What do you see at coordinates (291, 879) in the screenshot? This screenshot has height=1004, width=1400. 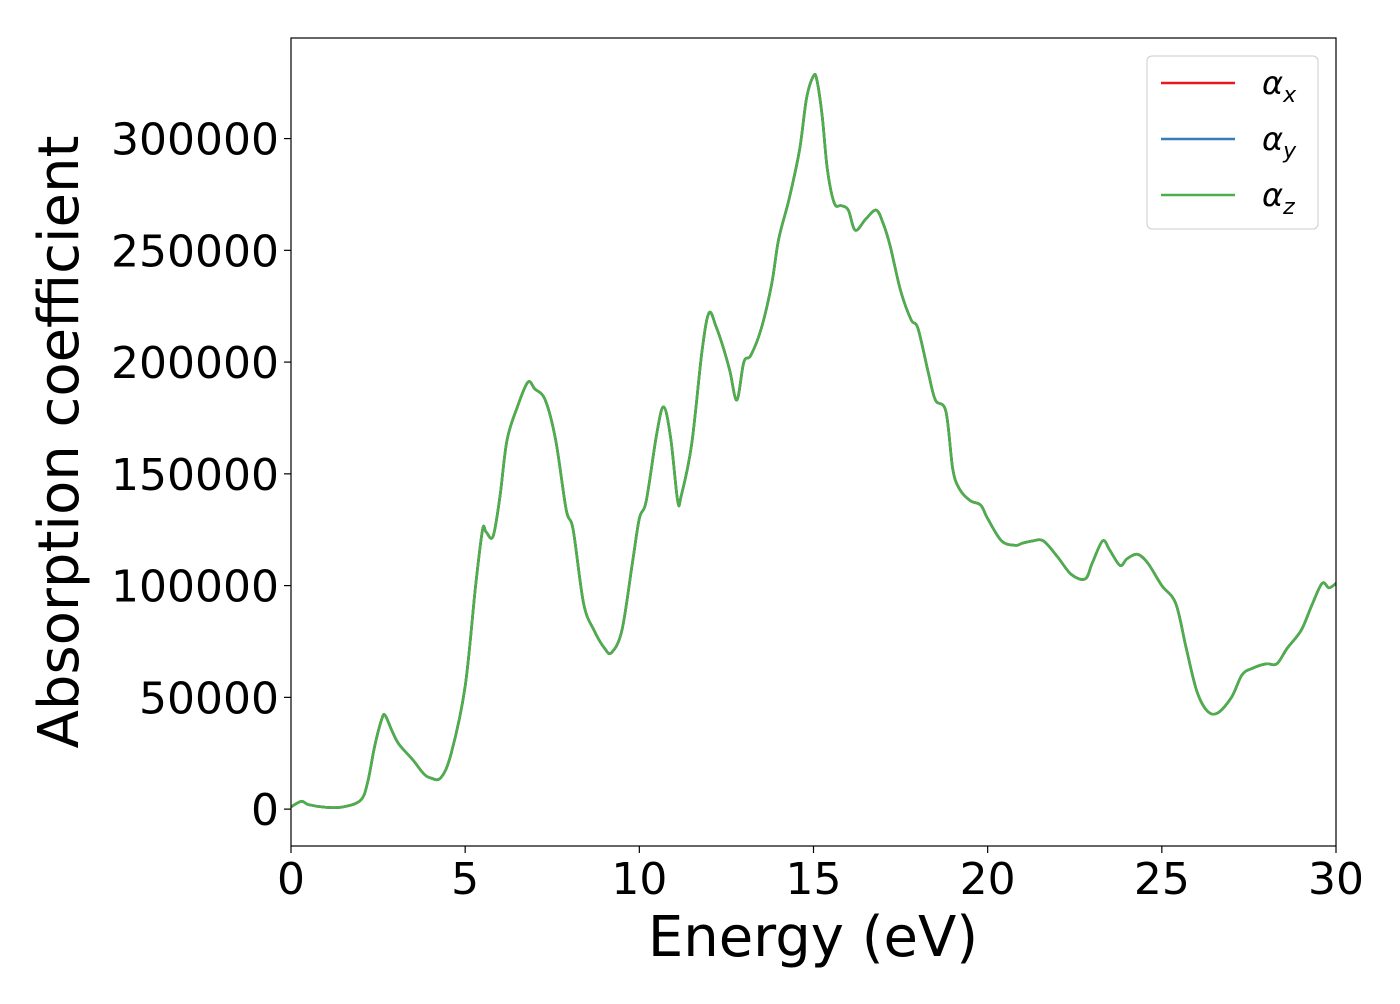 I see `x-tick-label: 0` at bounding box center [291, 879].